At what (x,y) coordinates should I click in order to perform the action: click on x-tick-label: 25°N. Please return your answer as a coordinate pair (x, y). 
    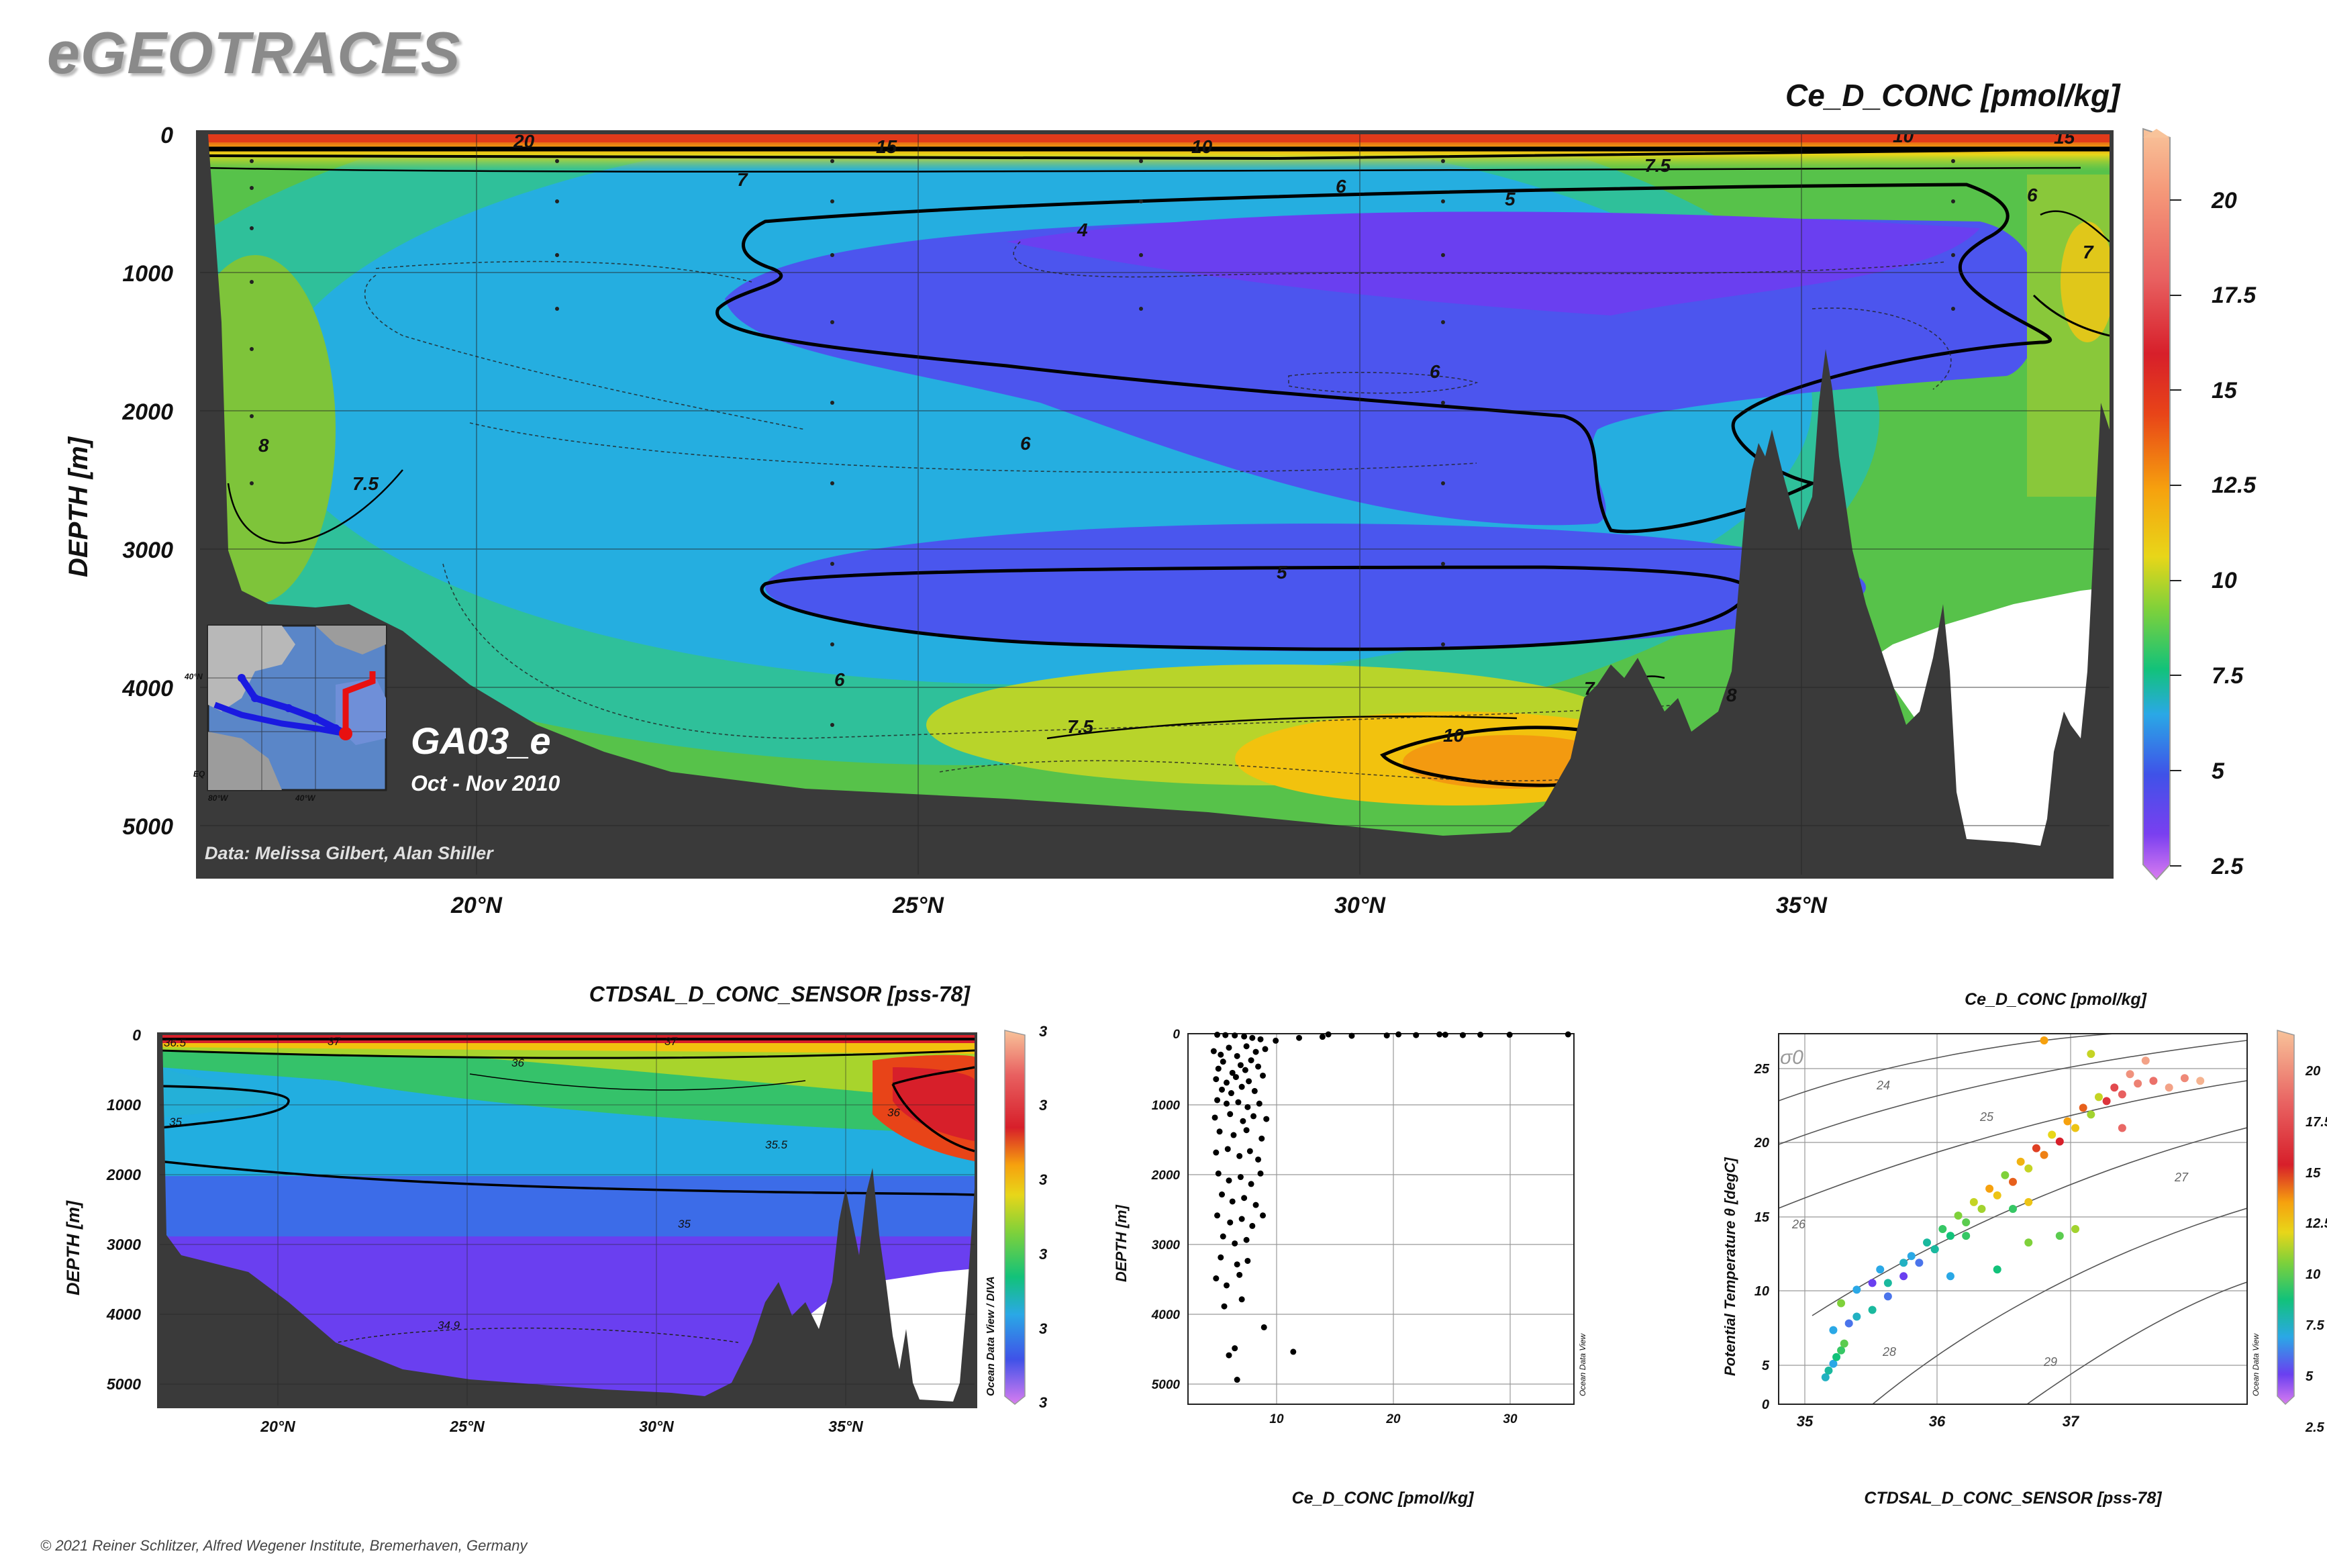
    Looking at the image, I should click on (918, 906).